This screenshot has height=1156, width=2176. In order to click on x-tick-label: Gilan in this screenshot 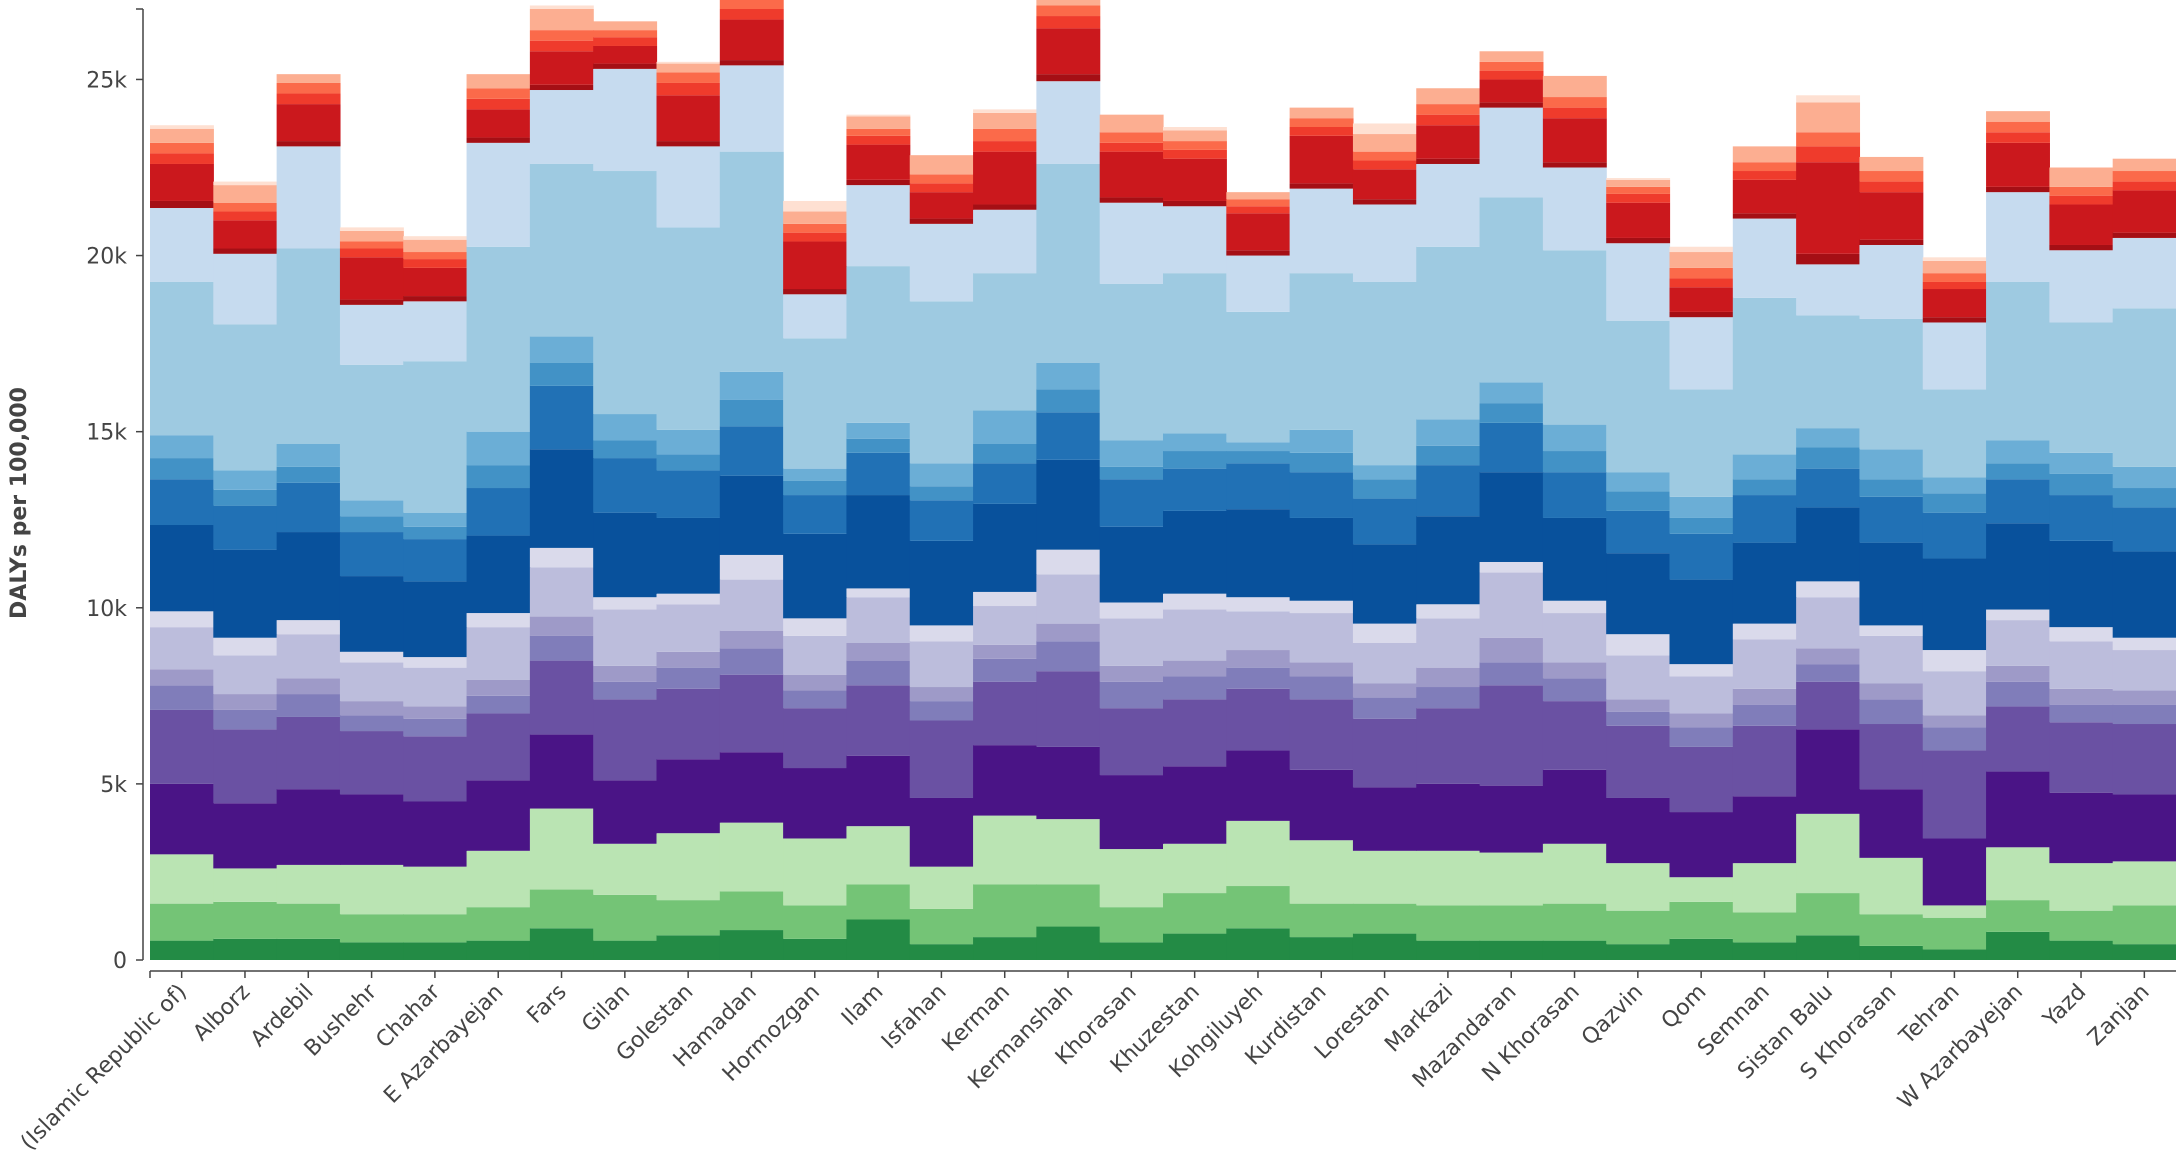, I will do `click(606, 1009)`.